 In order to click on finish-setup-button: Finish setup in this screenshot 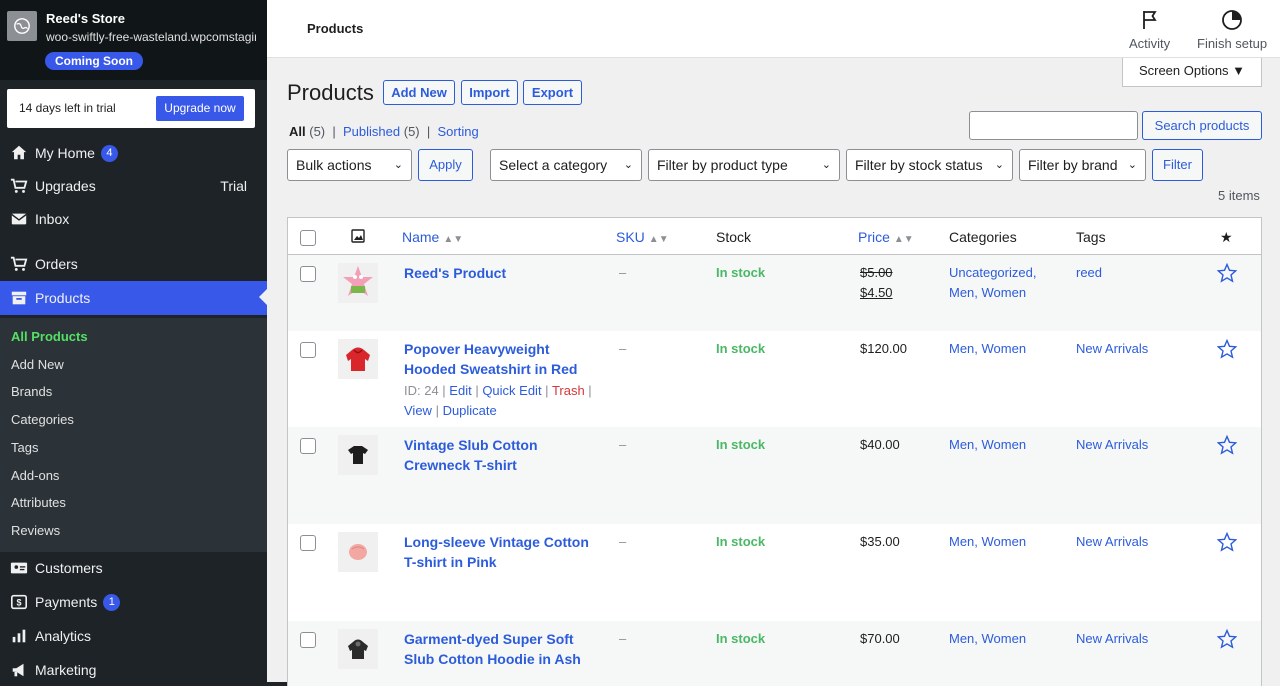, I will do `click(1232, 29)`.